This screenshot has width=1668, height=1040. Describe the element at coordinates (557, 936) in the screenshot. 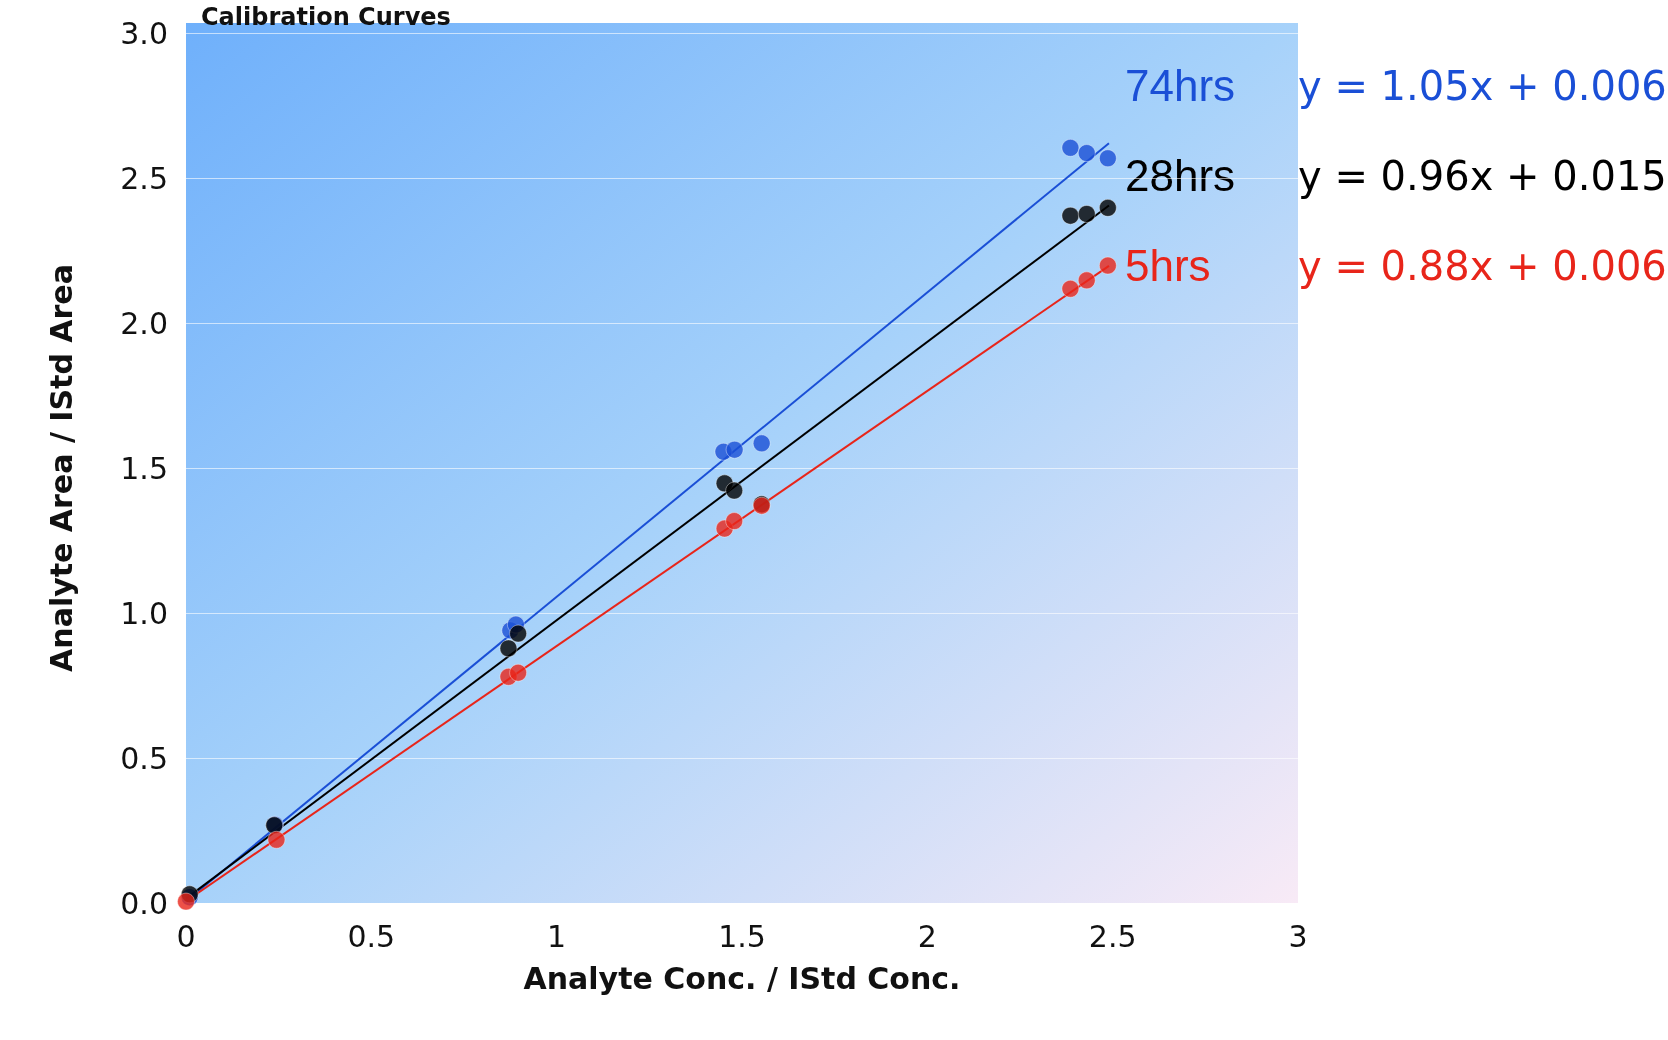

I see `x-tick-label: 1` at that location.